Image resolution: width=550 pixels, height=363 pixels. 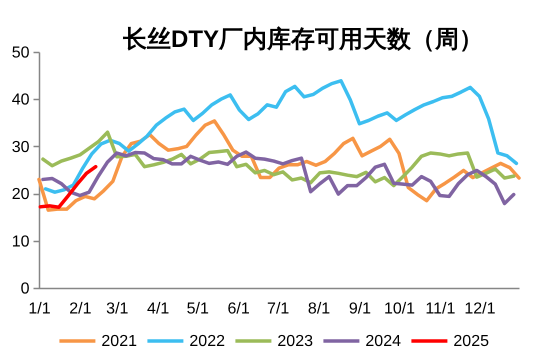 What do you see at coordinates (440, 309) in the screenshot?
I see `x-tick-label: 11/1` at bounding box center [440, 309].